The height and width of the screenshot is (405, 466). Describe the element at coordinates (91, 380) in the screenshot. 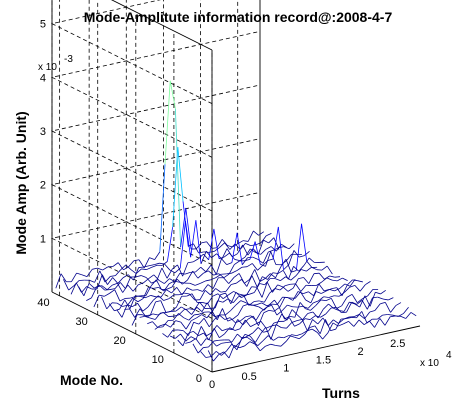

I see `y-axis-label: Mode No.` at that location.